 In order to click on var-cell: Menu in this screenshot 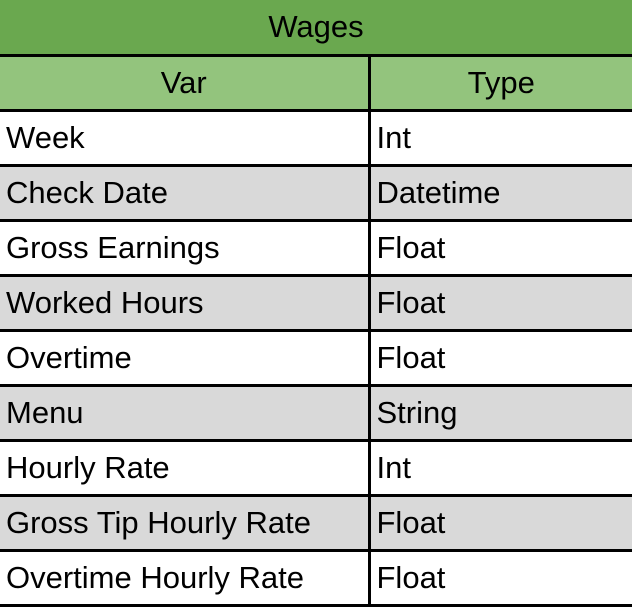, I will do `click(185, 412)`.